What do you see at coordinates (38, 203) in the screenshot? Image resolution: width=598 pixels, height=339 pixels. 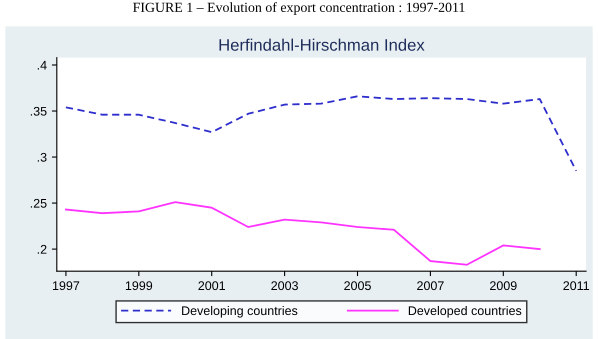 I see `y-tick-label: .25` at bounding box center [38, 203].